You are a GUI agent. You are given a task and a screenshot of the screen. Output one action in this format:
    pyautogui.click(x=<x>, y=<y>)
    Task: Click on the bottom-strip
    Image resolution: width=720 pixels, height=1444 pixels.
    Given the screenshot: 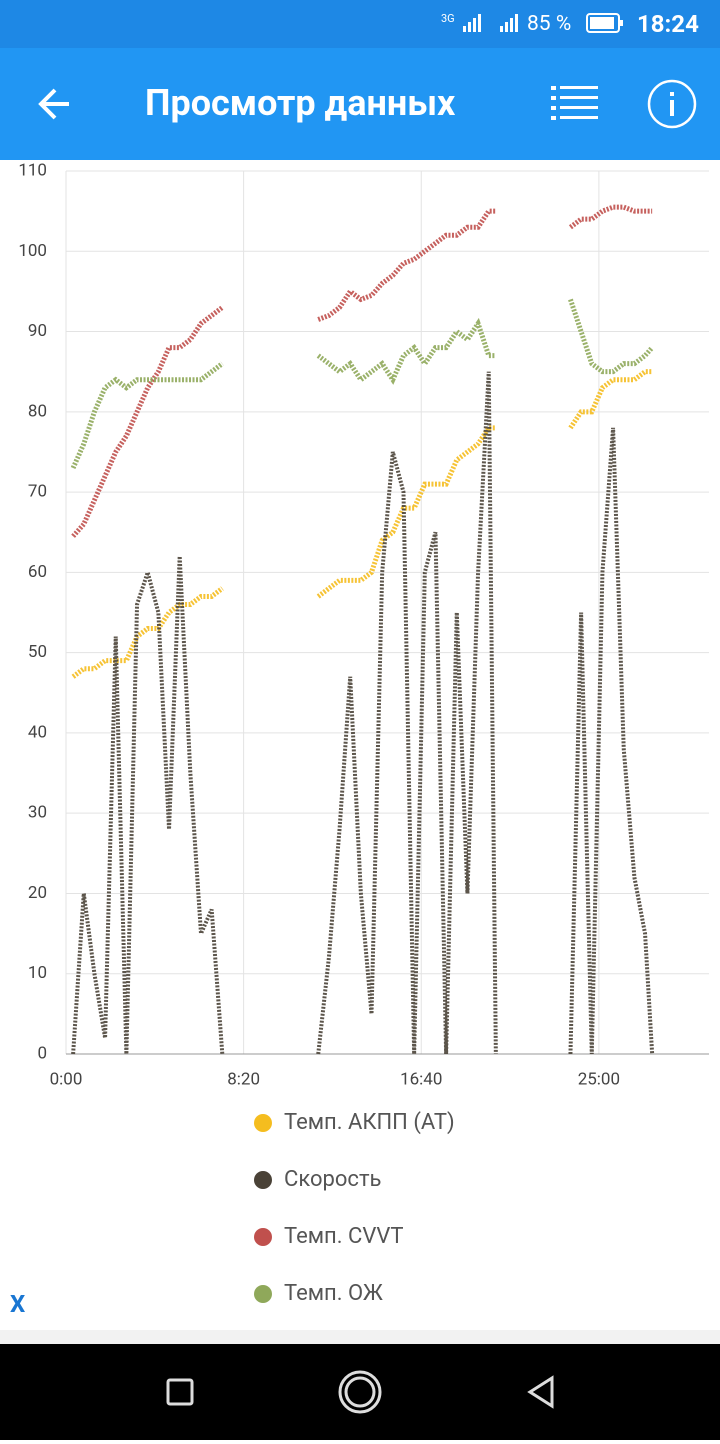 What is the action you would take?
    pyautogui.click(x=360, y=1337)
    